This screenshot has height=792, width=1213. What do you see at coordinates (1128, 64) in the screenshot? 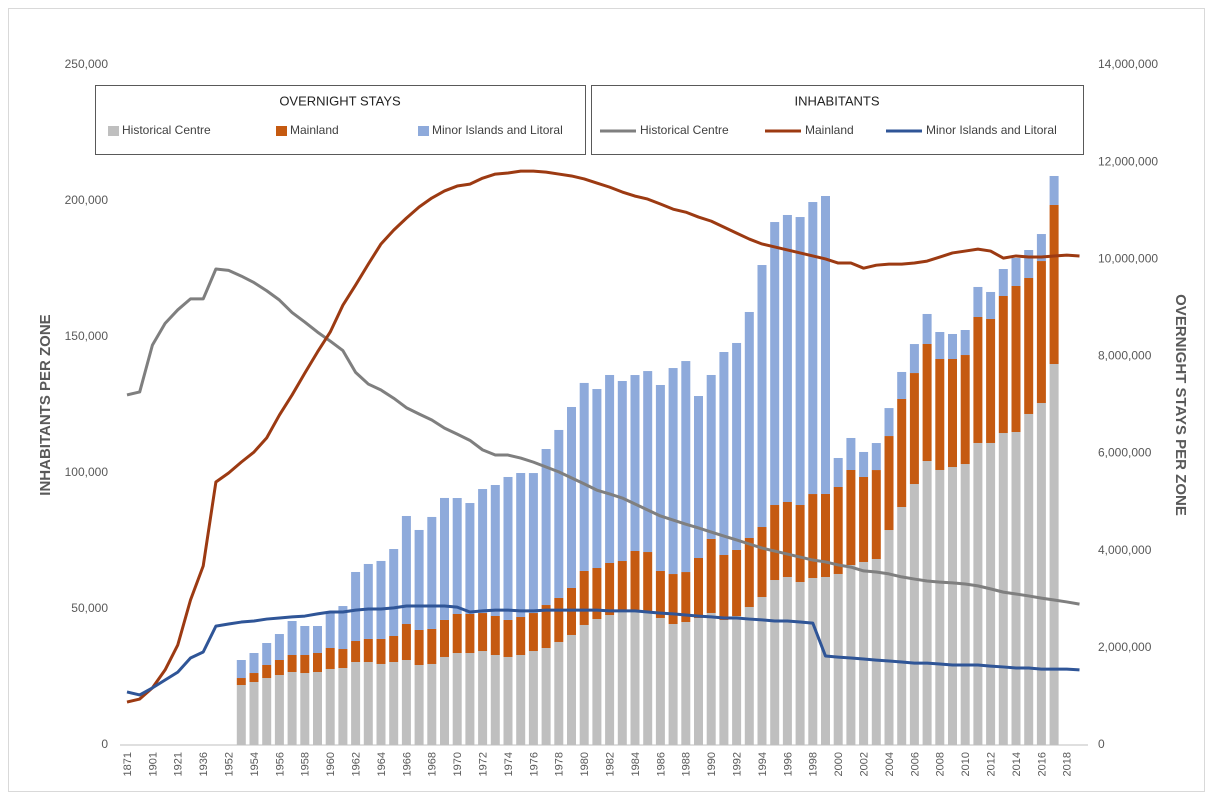
I see `y2-tick-label: 14,000,000` at bounding box center [1128, 64].